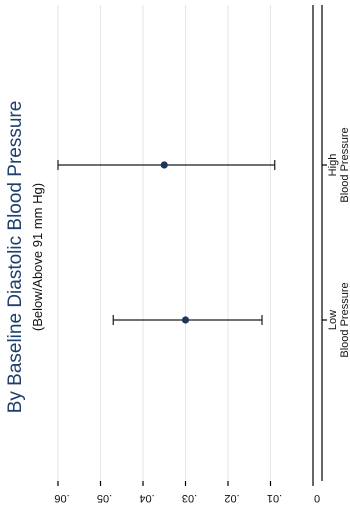 This screenshot has height=513, width=350. Describe the element at coordinates (189, 498) in the screenshot. I see `value-tick-label: .03` at that location.